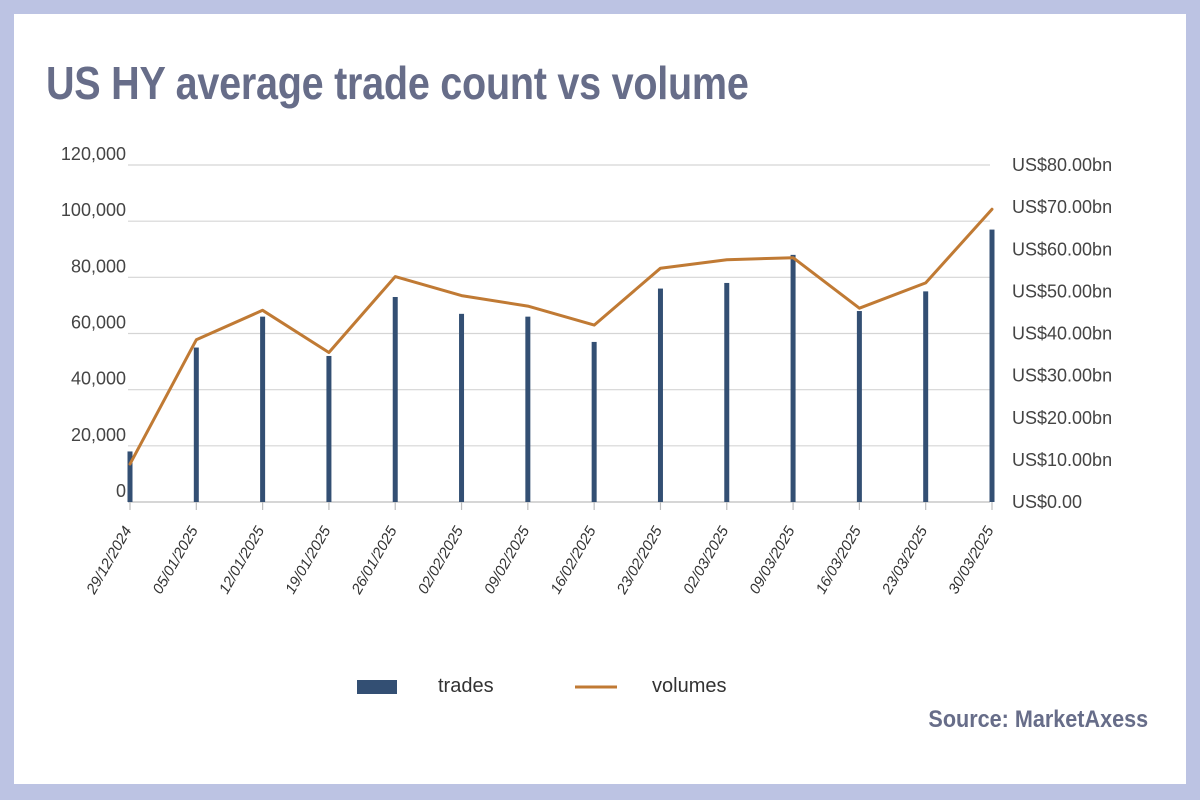 The width and height of the screenshot is (1200, 800). I want to click on legend: trades volumes, so click(541, 686).